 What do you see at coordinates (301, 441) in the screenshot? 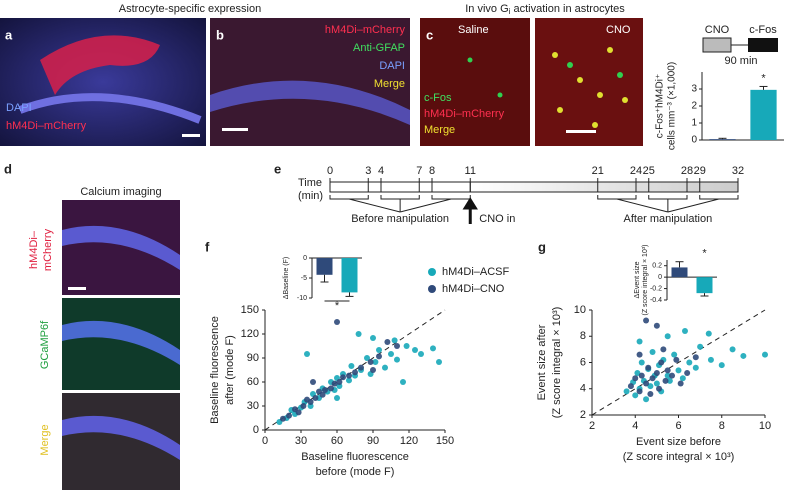
I see `x-tick-label: 30` at bounding box center [301, 441].